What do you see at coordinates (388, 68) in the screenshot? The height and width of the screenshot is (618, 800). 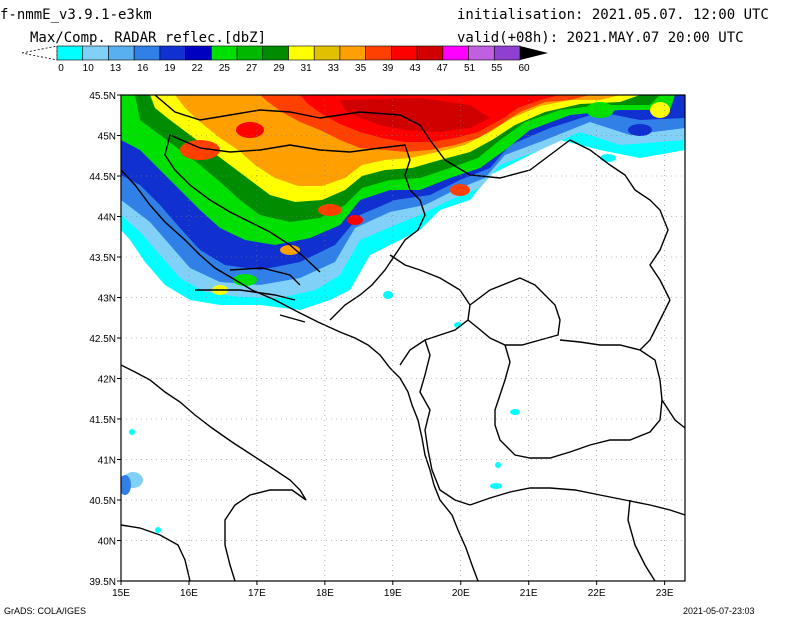 I see `colorbar-label: 39` at bounding box center [388, 68].